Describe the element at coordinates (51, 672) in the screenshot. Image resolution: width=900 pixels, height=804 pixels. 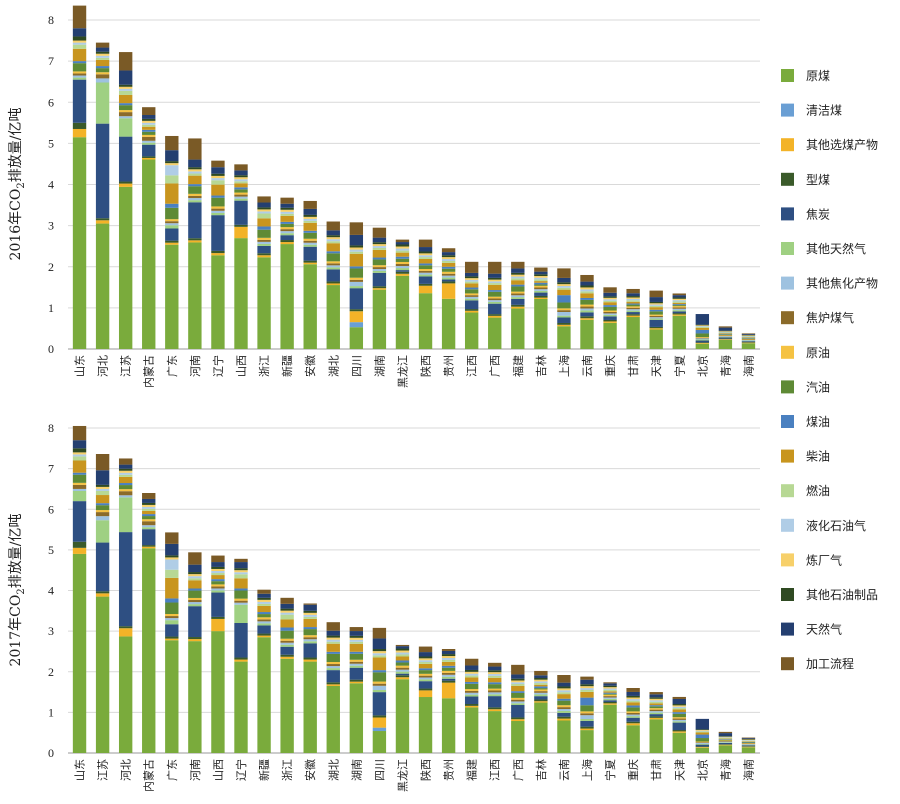
I see `y-tick-label: 2` at that location.